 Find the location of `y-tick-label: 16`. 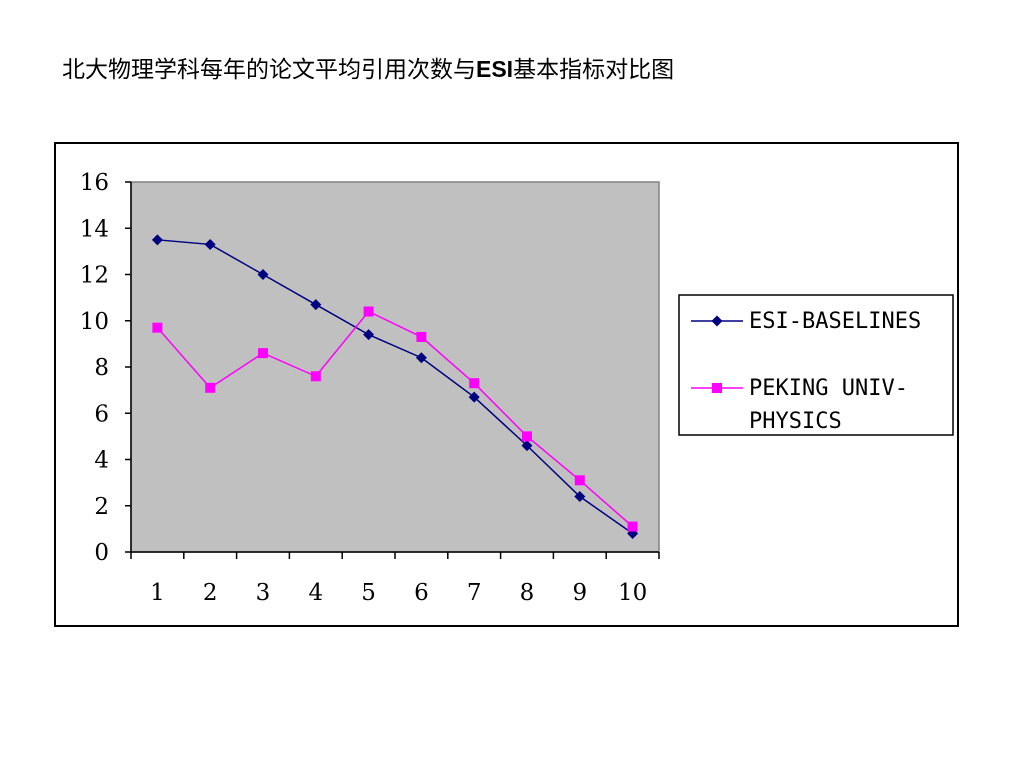

y-tick-label: 16 is located at coordinates (94, 183).